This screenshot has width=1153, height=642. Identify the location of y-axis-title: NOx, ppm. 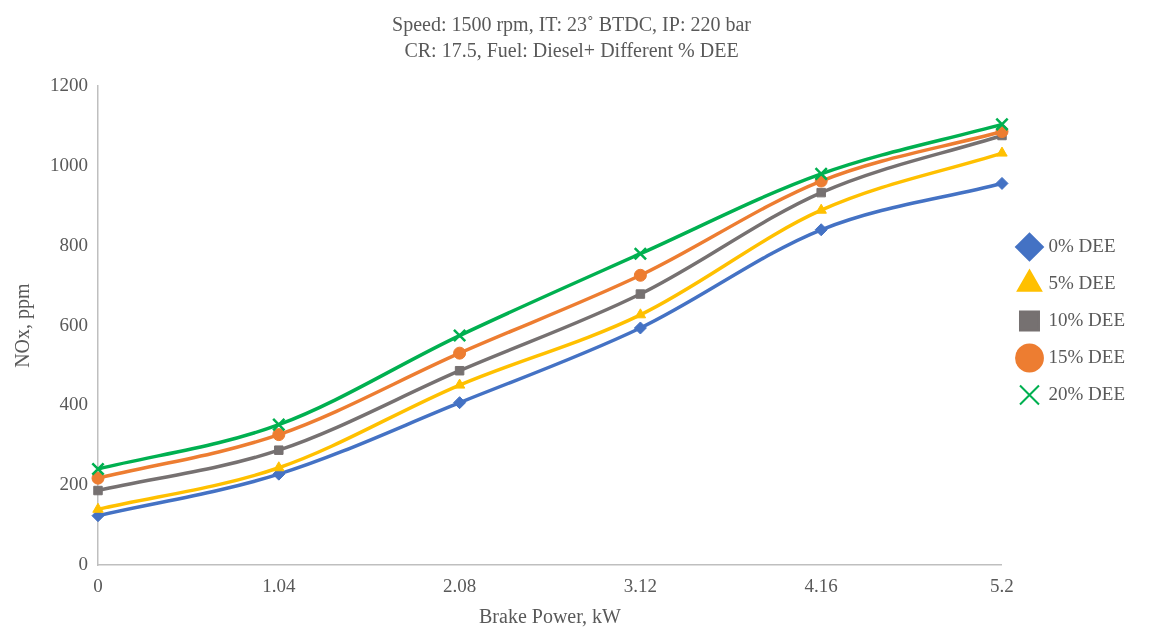
(23, 325).